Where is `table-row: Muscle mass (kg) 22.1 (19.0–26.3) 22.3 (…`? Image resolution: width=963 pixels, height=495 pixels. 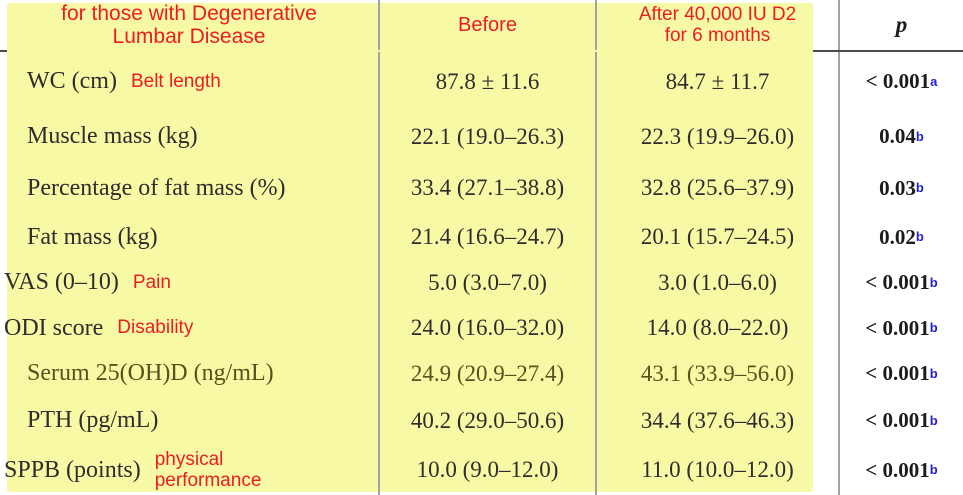 table-row: Muscle mass (kg) 22.1 (19.0–26.3) 22.3 (… is located at coordinates (481, 136).